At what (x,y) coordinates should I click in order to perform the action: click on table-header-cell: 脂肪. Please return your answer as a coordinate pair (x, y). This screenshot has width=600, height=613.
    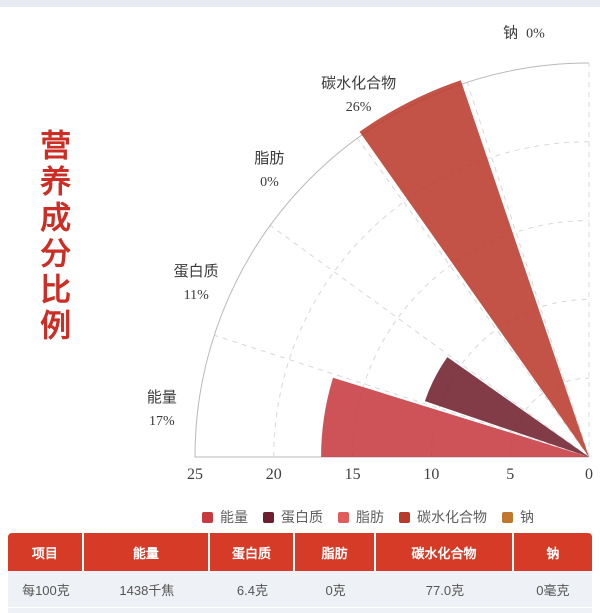
    Looking at the image, I should click on (336, 552).